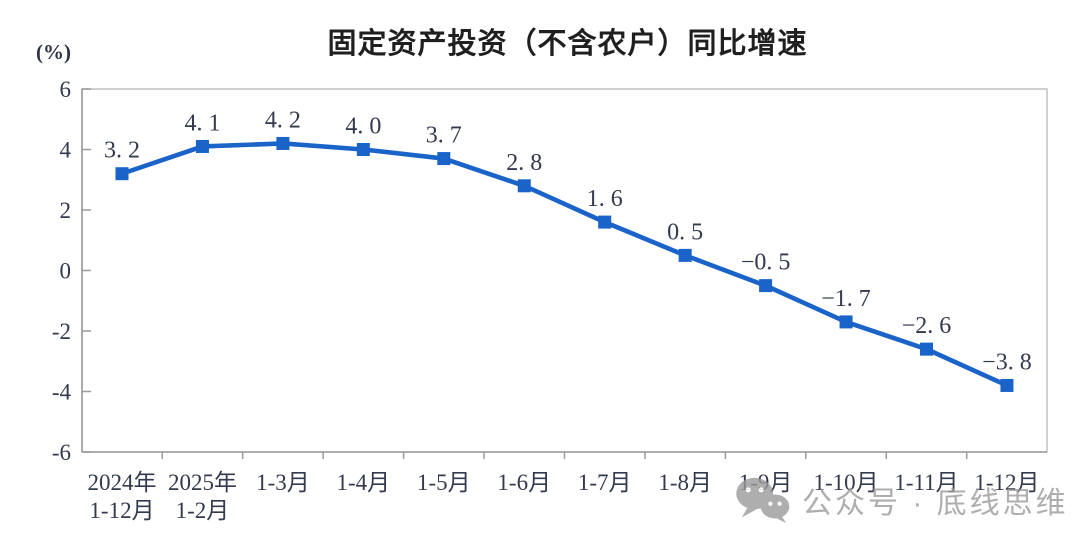 The image size is (1080, 542). I want to click on data-point-label: 4. 0, so click(363, 127).